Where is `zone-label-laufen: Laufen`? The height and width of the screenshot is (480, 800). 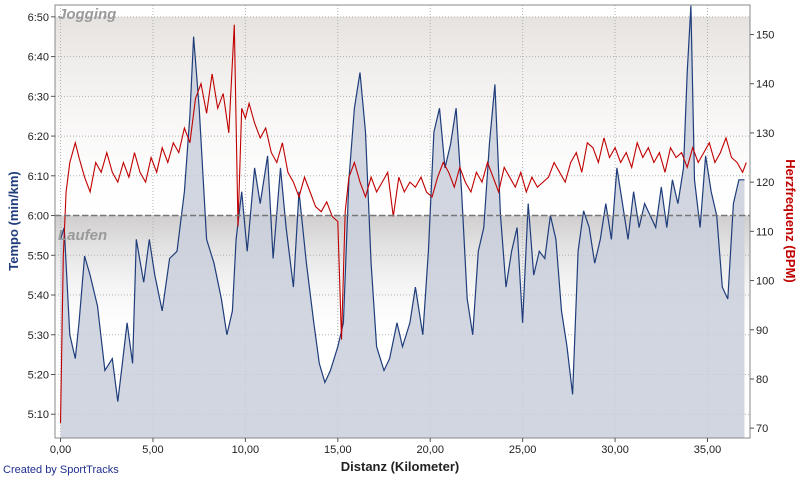 zone-label-laufen: Laufen is located at coordinates (82, 235).